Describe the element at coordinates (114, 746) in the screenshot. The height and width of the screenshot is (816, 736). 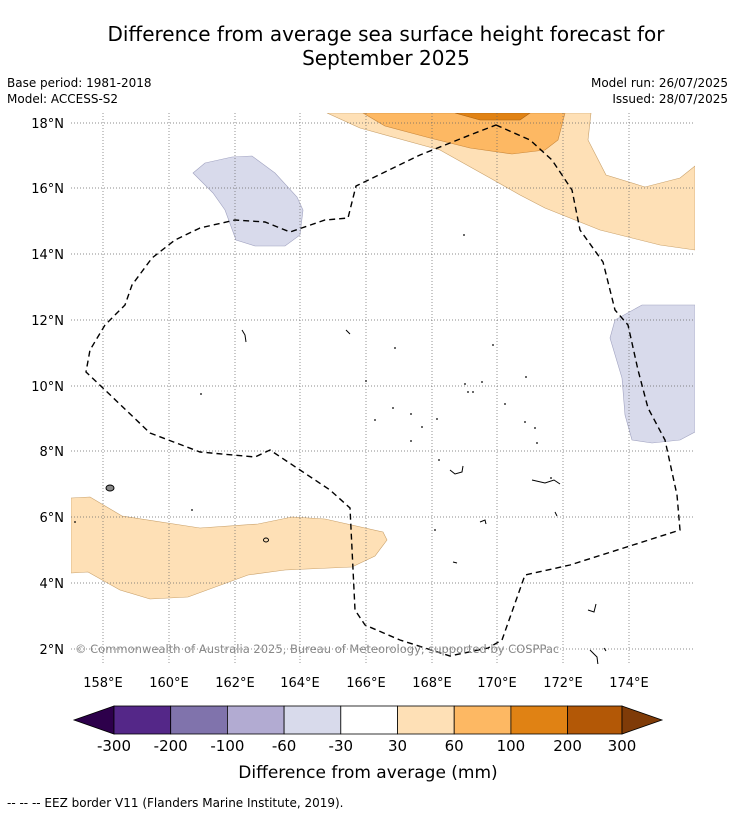
I see `cb-tick-neg300: -300` at that location.